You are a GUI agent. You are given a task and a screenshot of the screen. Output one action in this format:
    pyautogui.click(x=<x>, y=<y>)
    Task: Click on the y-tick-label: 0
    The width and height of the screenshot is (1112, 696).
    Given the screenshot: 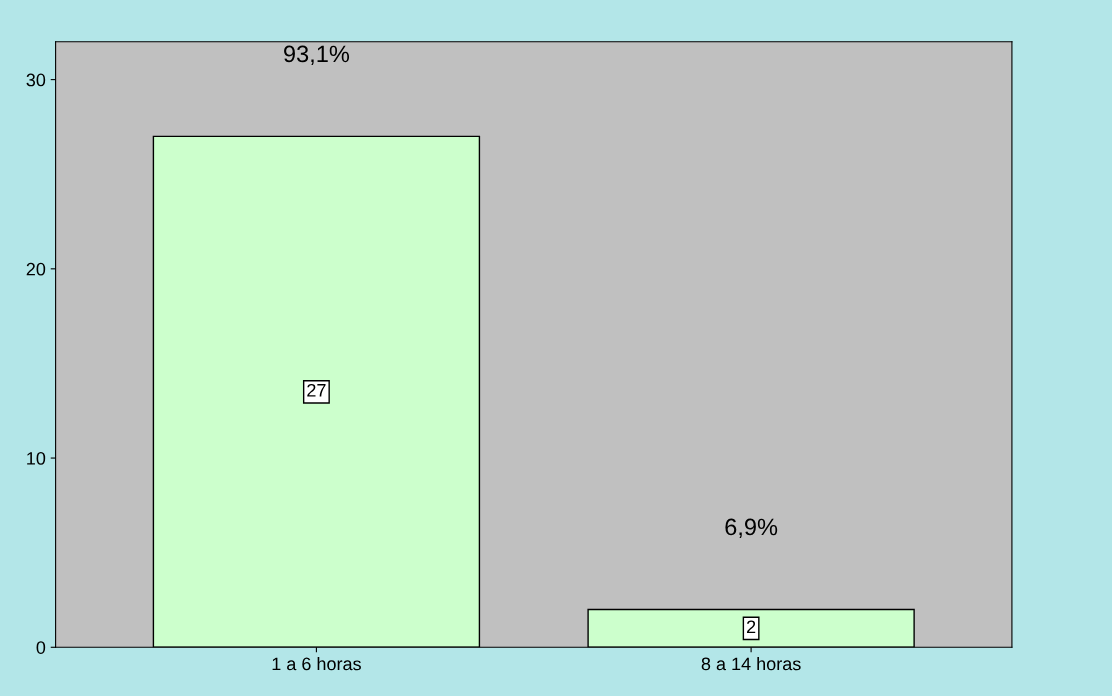 What is the action you would take?
    pyautogui.click(x=41, y=647)
    